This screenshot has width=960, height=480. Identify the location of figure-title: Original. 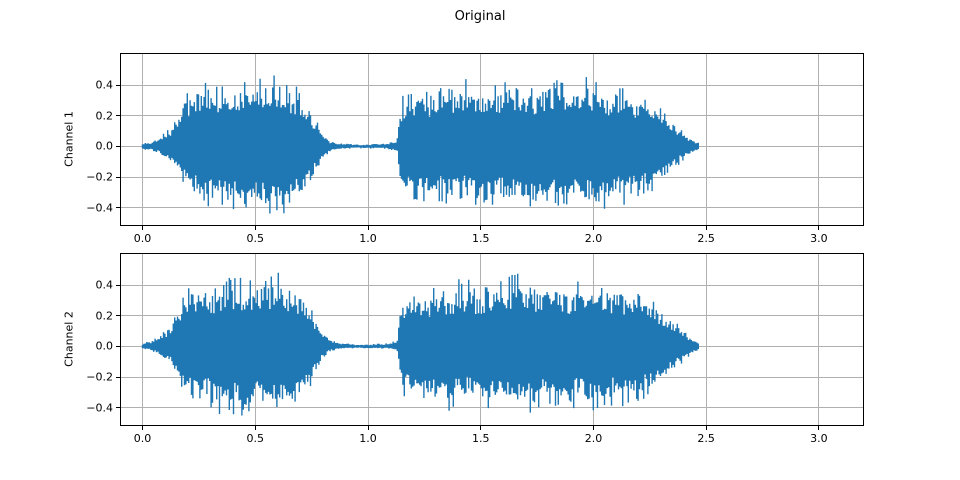
(480, 16).